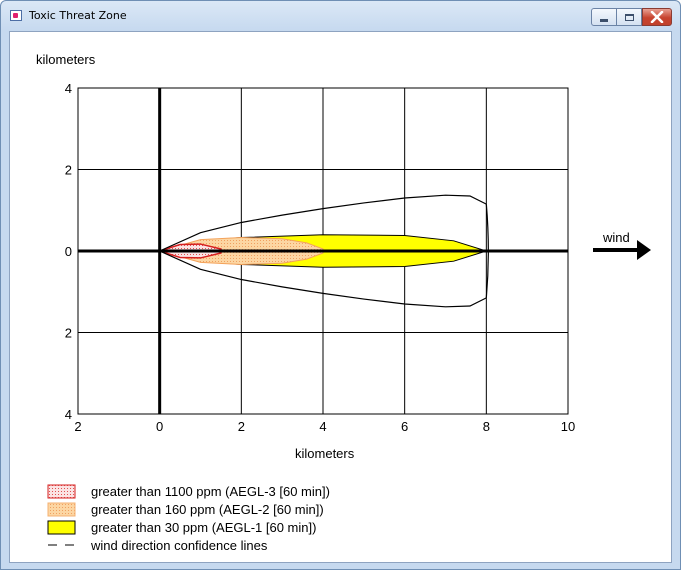 The width and height of the screenshot is (681, 570). I want to click on minimize-icon, so click(604, 20).